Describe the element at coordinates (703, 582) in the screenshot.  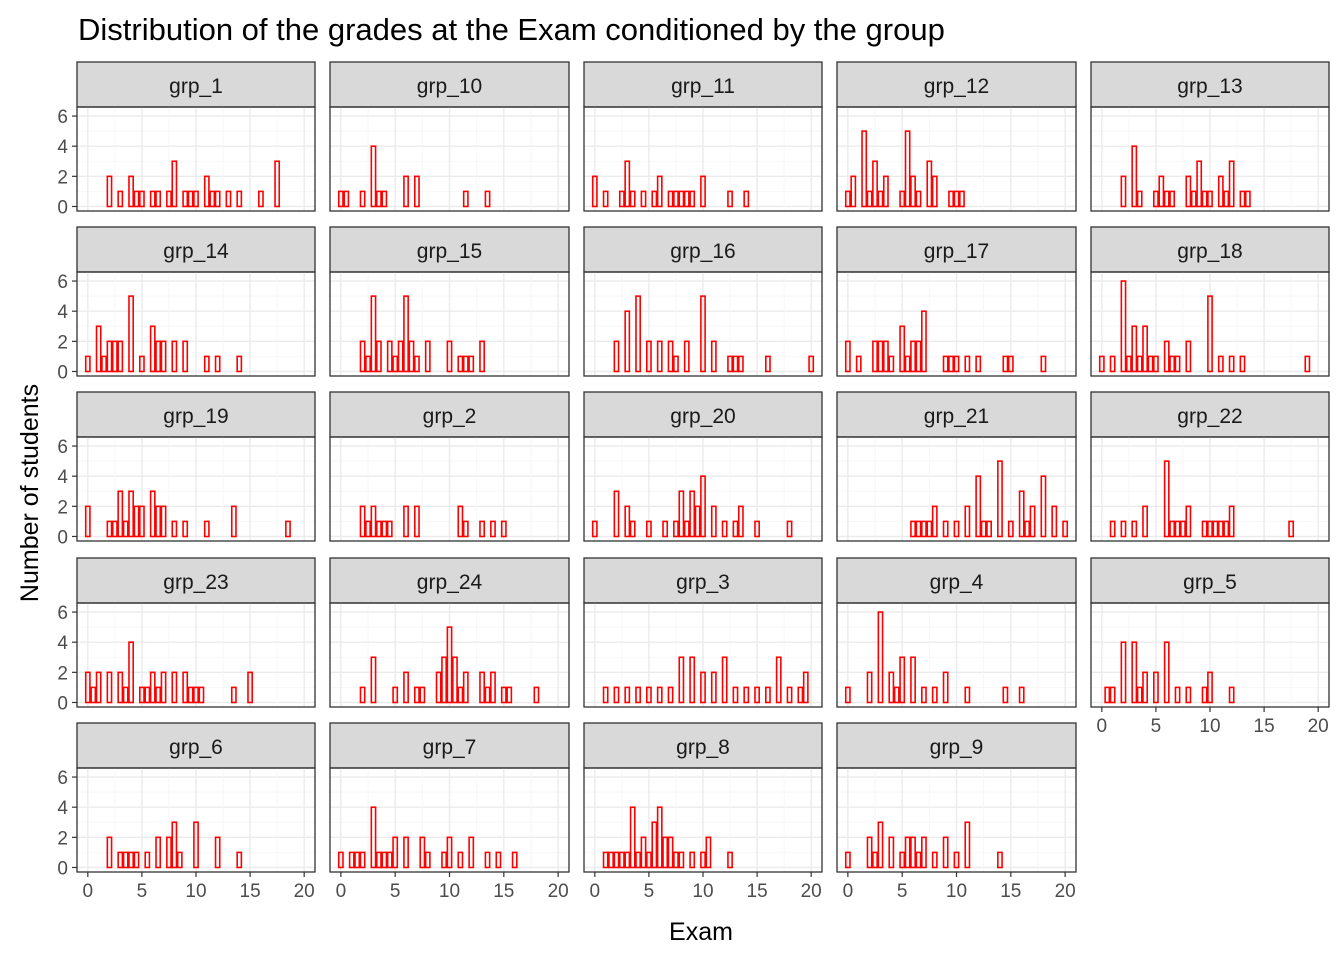
I see `facet-label: grp_3` at that location.